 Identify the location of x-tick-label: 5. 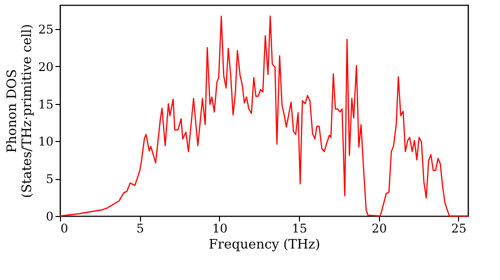
(140, 229).